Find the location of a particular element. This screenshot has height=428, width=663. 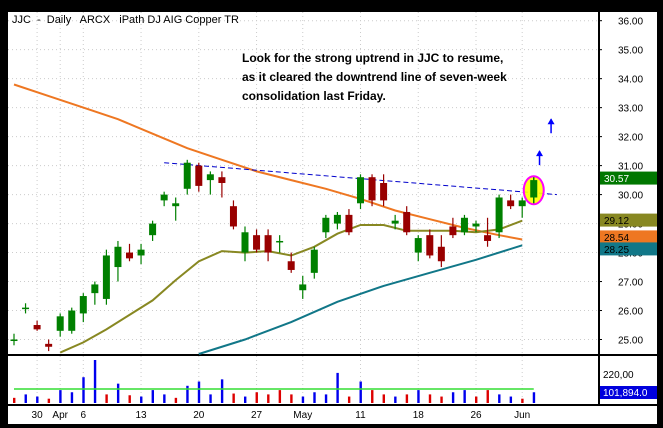

price-tick-label: 33.00 is located at coordinates (630, 109).